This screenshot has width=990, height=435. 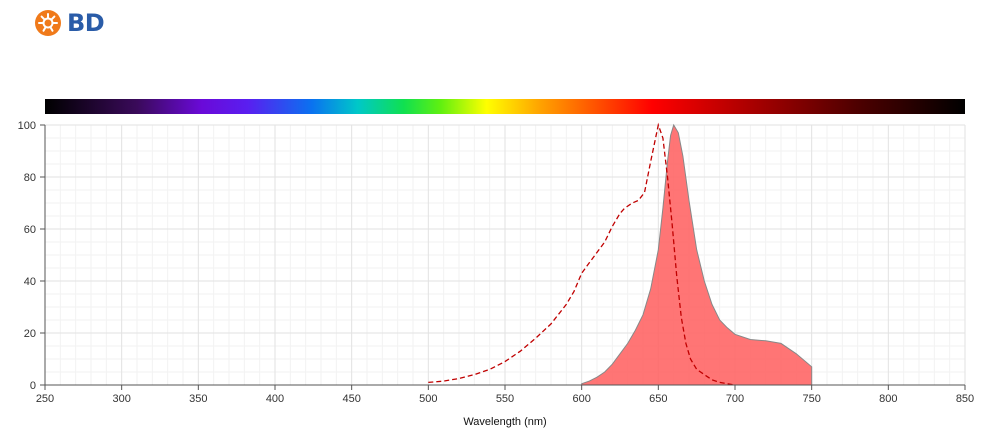 What do you see at coordinates (351, 399) in the screenshot?
I see `x-tick-label: 450` at bounding box center [351, 399].